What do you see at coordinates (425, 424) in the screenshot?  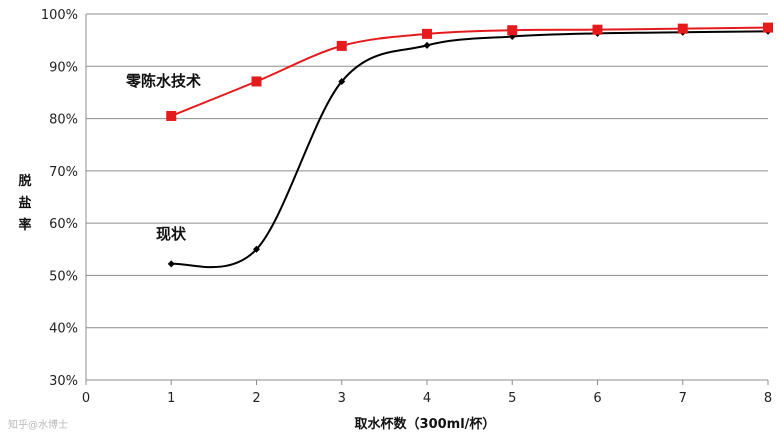 I see `x-axis-title: 取水杯数（300ml/杯）` at bounding box center [425, 424].